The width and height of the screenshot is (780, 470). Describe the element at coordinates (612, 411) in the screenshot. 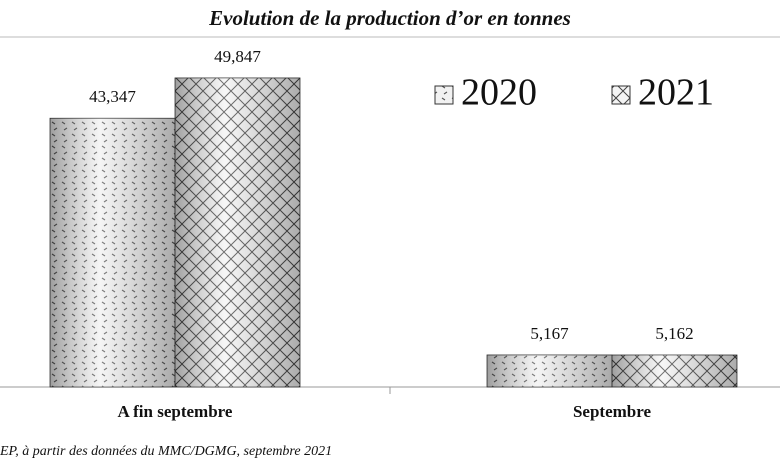

I see `x-tick-label: Septembre` at that location.